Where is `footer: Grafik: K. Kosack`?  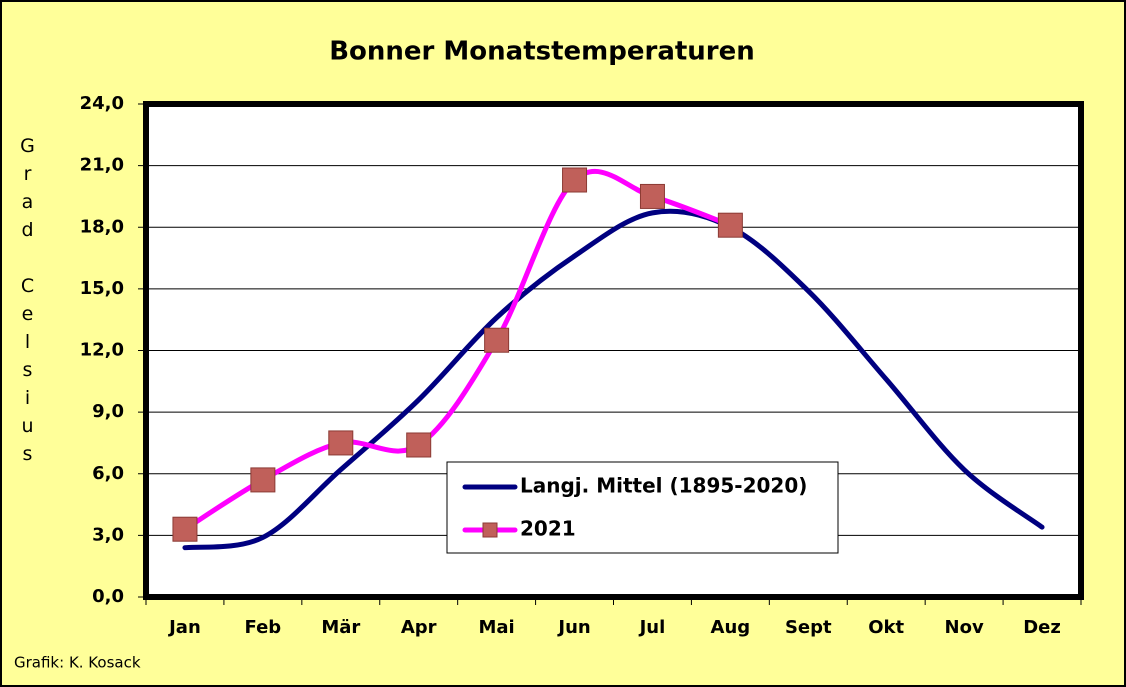
footer: Grafik: K. Kosack is located at coordinates (77, 663).